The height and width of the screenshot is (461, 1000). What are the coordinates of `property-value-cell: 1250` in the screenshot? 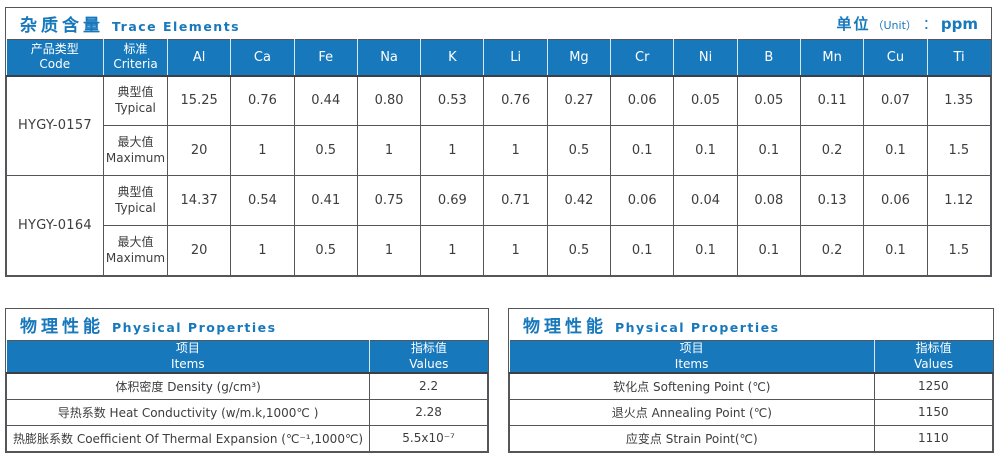 It's located at (933, 386).